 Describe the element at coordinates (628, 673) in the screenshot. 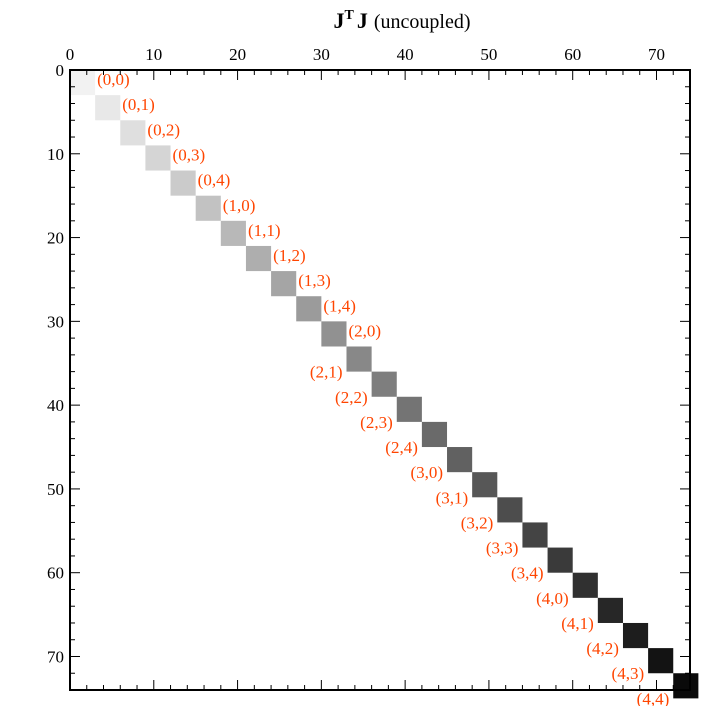

I see `block-label-23: (4,3)` at that location.